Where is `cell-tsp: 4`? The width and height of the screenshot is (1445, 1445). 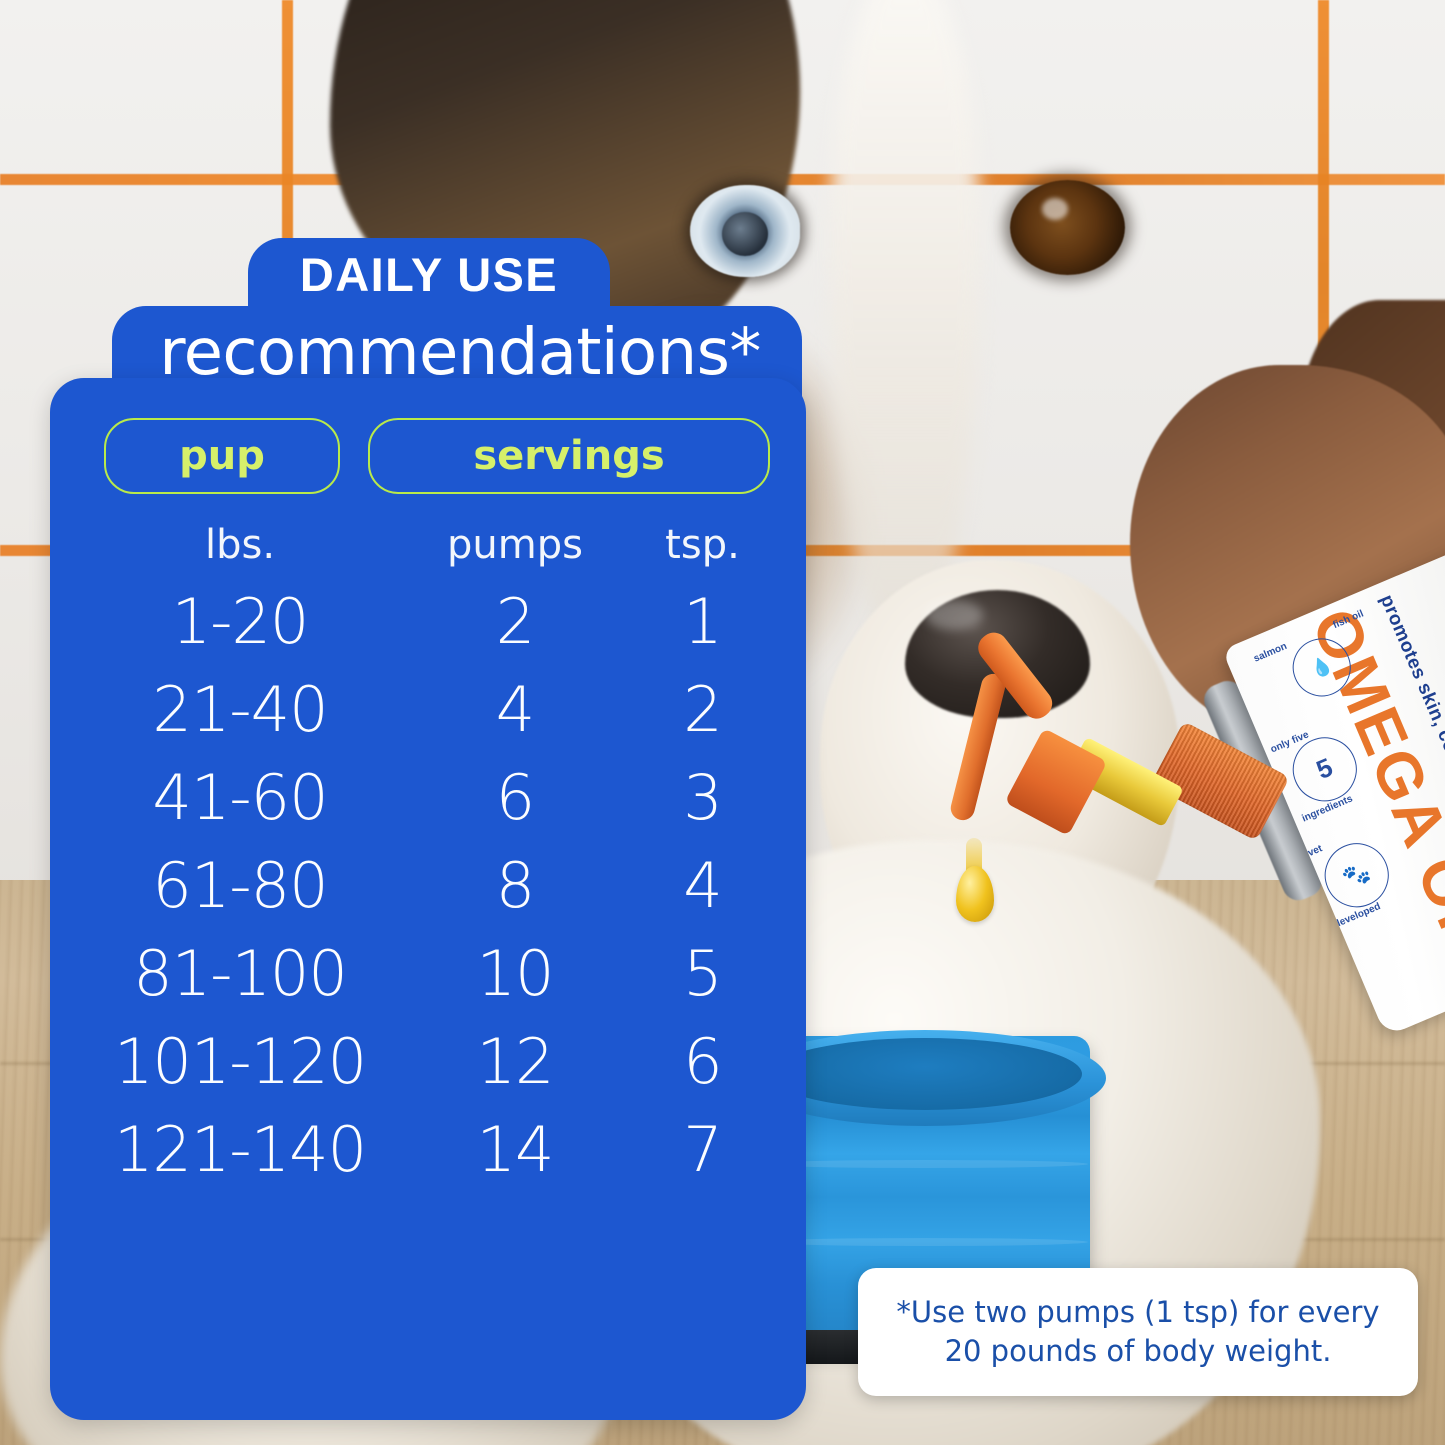 cell-tsp: 4 is located at coordinates (702, 886).